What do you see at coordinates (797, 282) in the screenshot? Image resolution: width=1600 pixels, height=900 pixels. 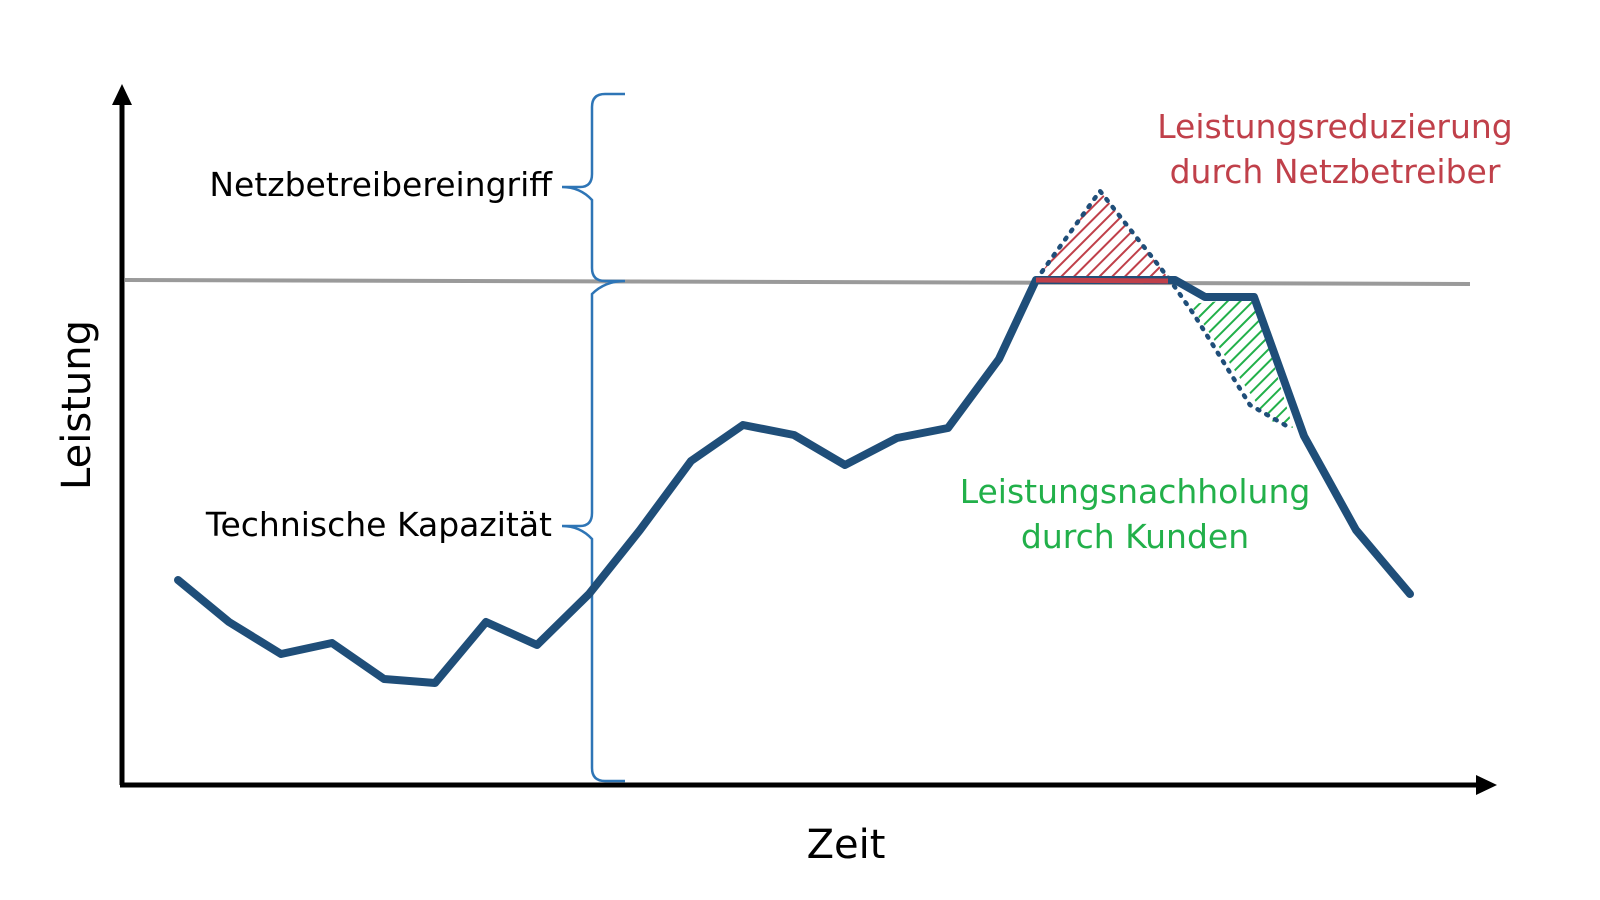 I see `capacity-line` at bounding box center [797, 282].